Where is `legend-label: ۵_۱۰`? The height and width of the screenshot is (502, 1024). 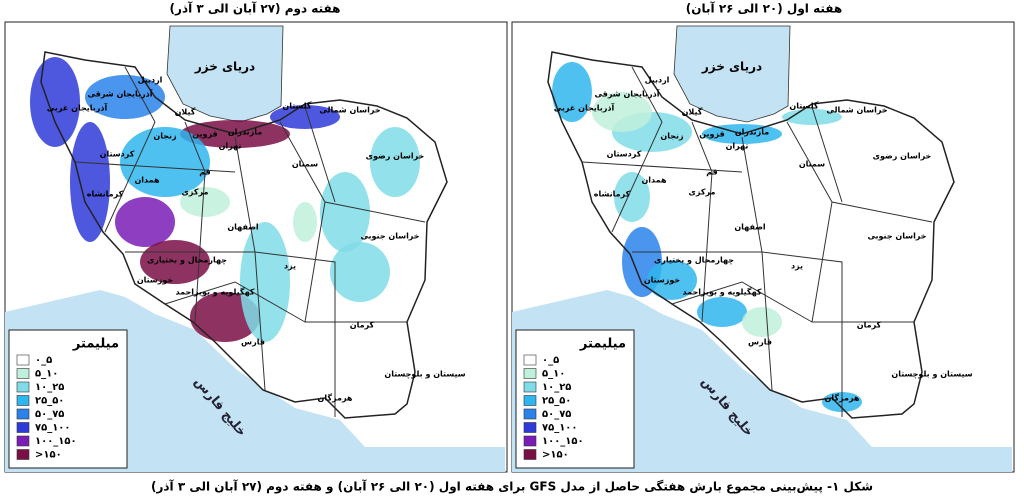 legend-label: ۵_۱۰ is located at coordinates (553, 374).